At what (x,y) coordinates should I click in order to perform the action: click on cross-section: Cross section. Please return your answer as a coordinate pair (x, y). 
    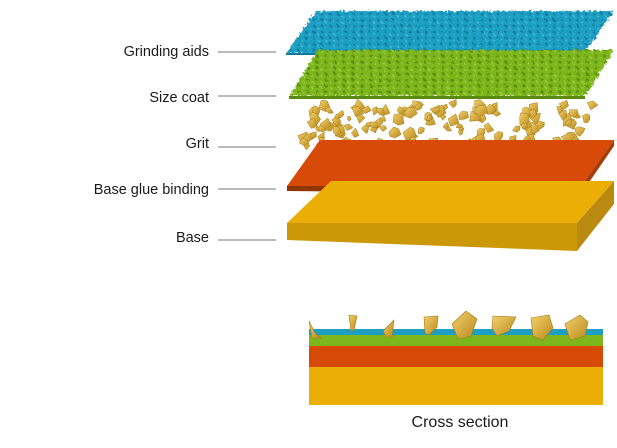
    Looking at the image, I should click on (455, 370).